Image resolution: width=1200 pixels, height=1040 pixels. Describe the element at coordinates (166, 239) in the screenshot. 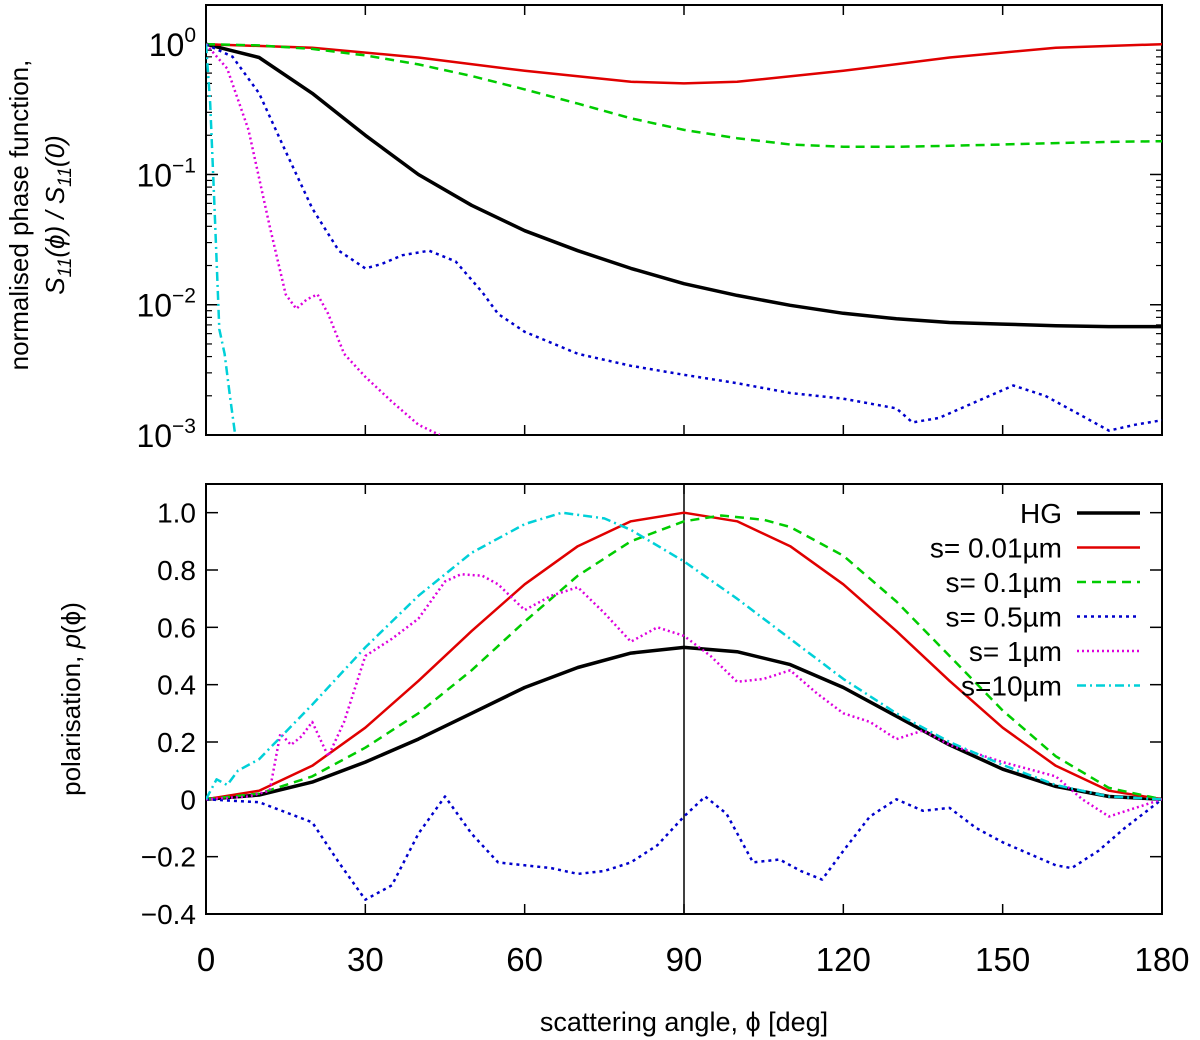

I see `top-y-tick-labels: 10⁰ 10⁻¹ 10⁻² 10⁻³` at that location.